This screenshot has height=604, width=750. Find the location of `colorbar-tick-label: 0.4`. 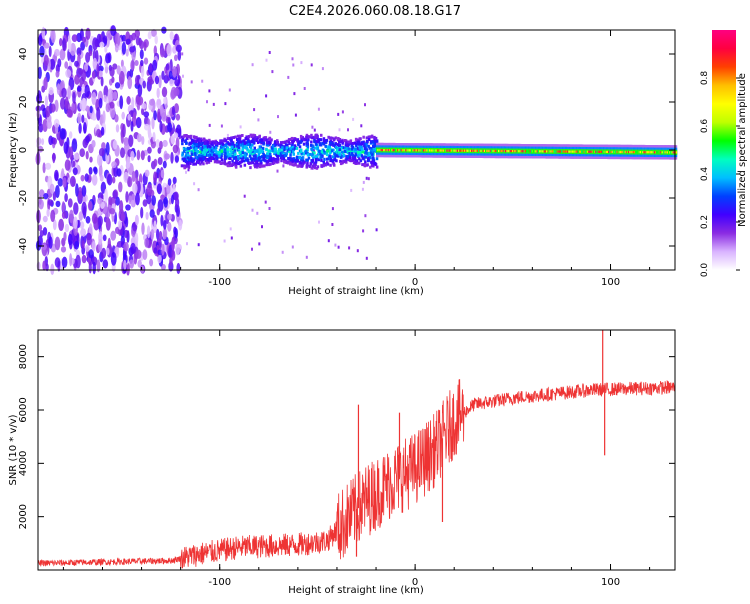

colorbar-tick-label: 0.4 is located at coordinates (705, 174).